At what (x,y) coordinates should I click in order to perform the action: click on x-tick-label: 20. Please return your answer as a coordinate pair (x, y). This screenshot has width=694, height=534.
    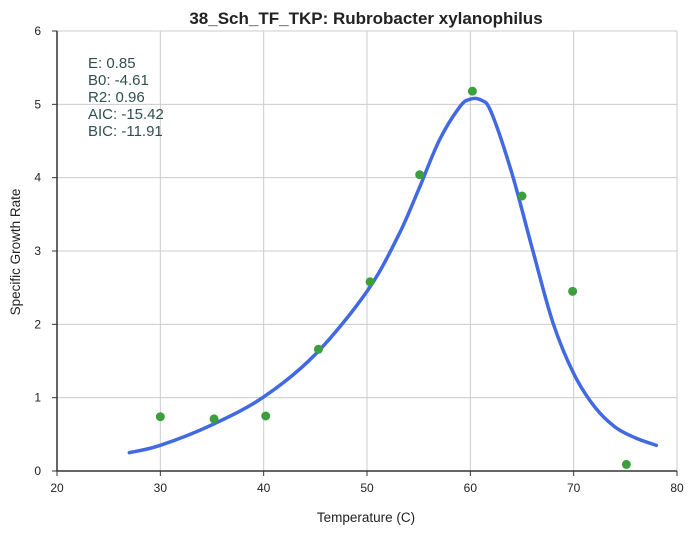
    Looking at the image, I should click on (57, 488).